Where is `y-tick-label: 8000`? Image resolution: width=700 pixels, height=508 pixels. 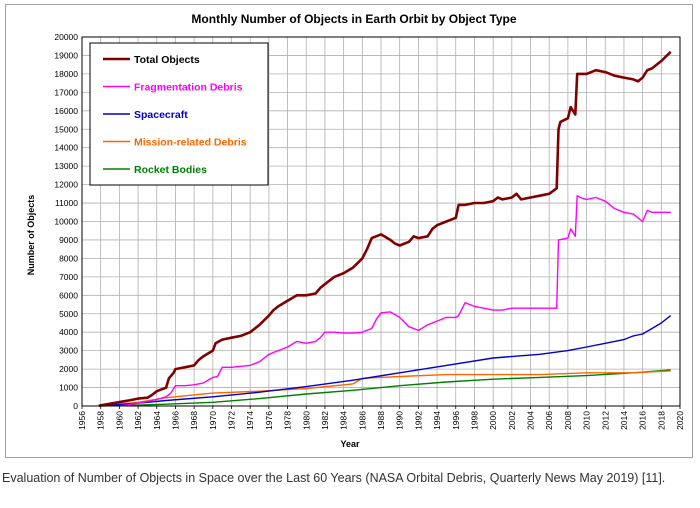
y-tick-label: 8000 is located at coordinates (68, 258).